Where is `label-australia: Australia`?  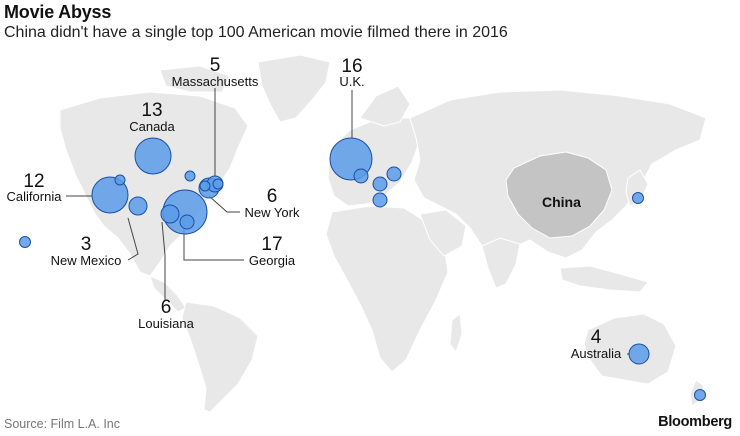
label-australia: Australia is located at coordinates (596, 353).